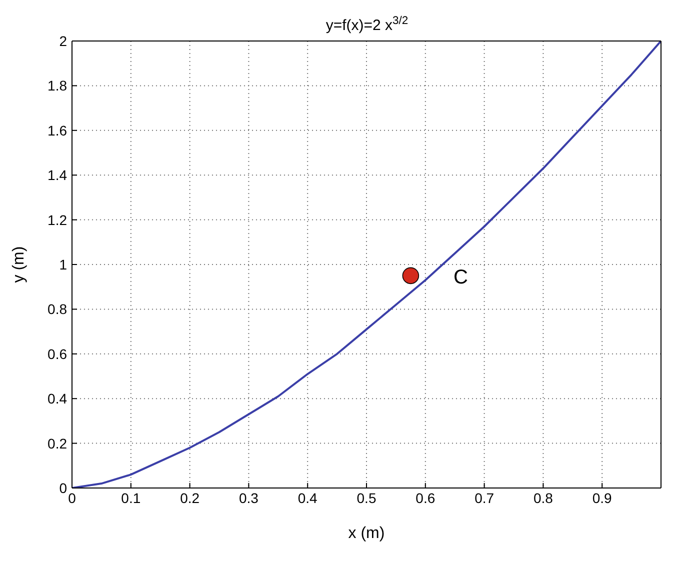 The height and width of the screenshot is (584, 676). I want to click on x-tick-label: 0.3, so click(248, 498).